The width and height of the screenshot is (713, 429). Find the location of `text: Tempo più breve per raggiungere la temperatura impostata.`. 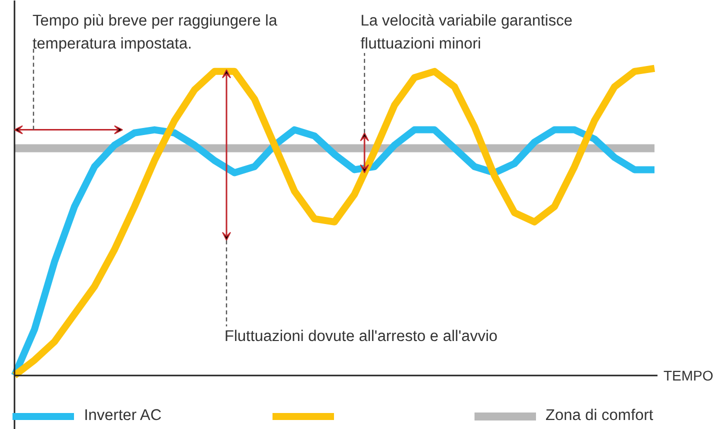

text: Tempo più breve per raggiungere la temperatura impostata. is located at coordinates (155, 32).